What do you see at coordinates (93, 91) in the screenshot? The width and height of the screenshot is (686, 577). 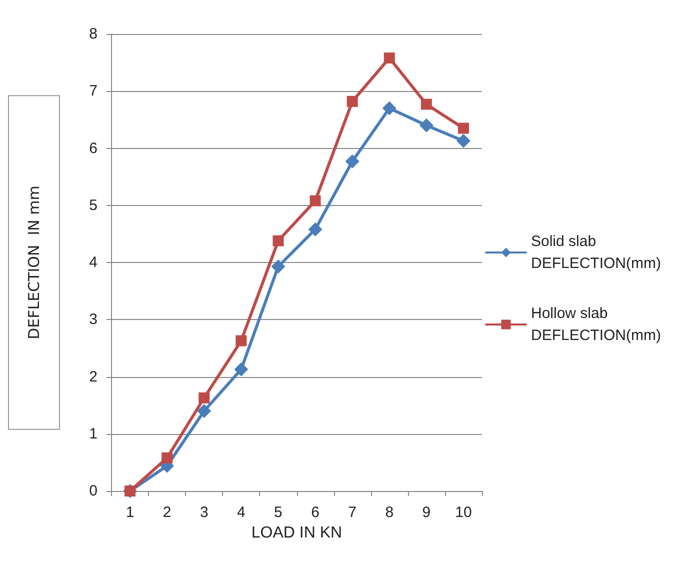 I see `y-tick-label: 7` at bounding box center [93, 91].